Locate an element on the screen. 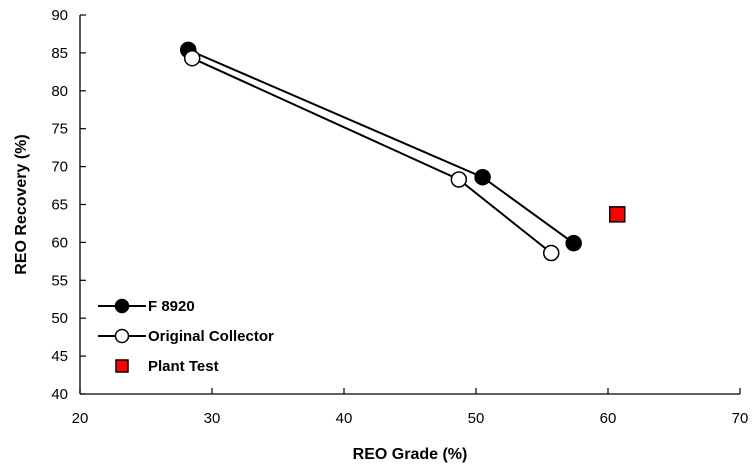 The height and width of the screenshot is (465, 754). y-tick-label: 60 is located at coordinates (59, 242).